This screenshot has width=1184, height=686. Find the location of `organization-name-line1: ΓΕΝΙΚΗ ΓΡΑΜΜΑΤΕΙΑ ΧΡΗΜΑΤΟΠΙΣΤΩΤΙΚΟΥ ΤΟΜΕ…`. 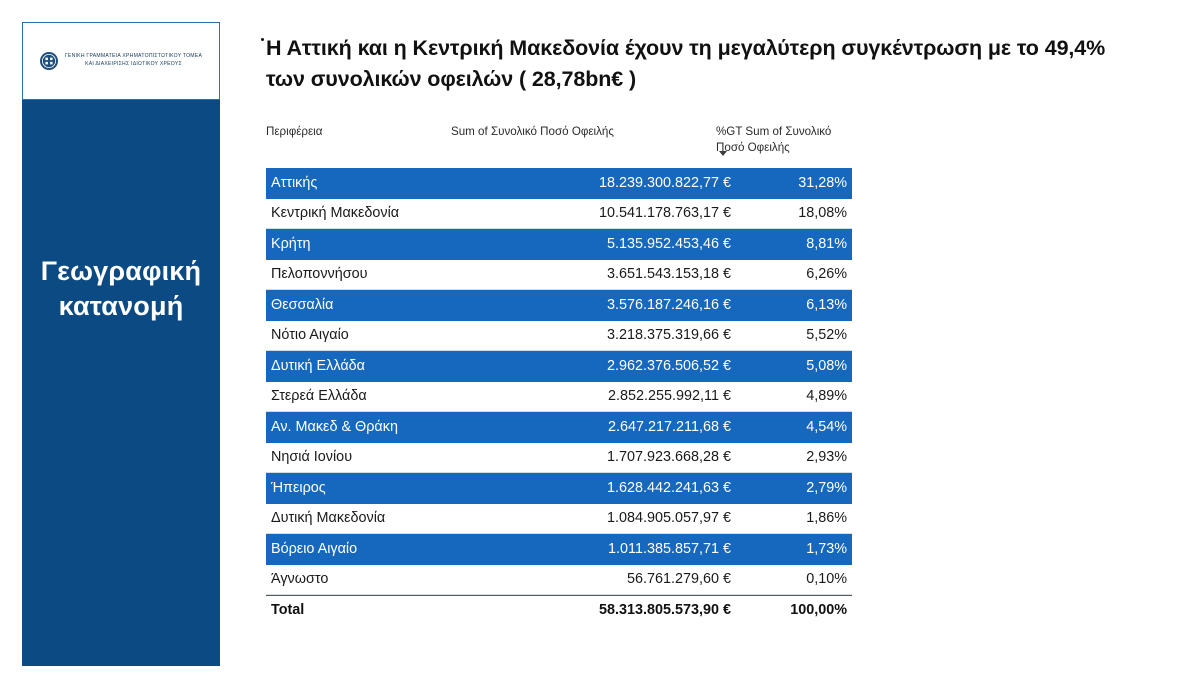

organization-name-line1: ΓΕΝΙΚΗ ΓΡΑΜΜΑΤΕΙΑ ΧΡΗΜΑΤΟΠΙΣΤΩΤΙΚΟΥ ΤΟΜΕ… is located at coordinates (133, 56).